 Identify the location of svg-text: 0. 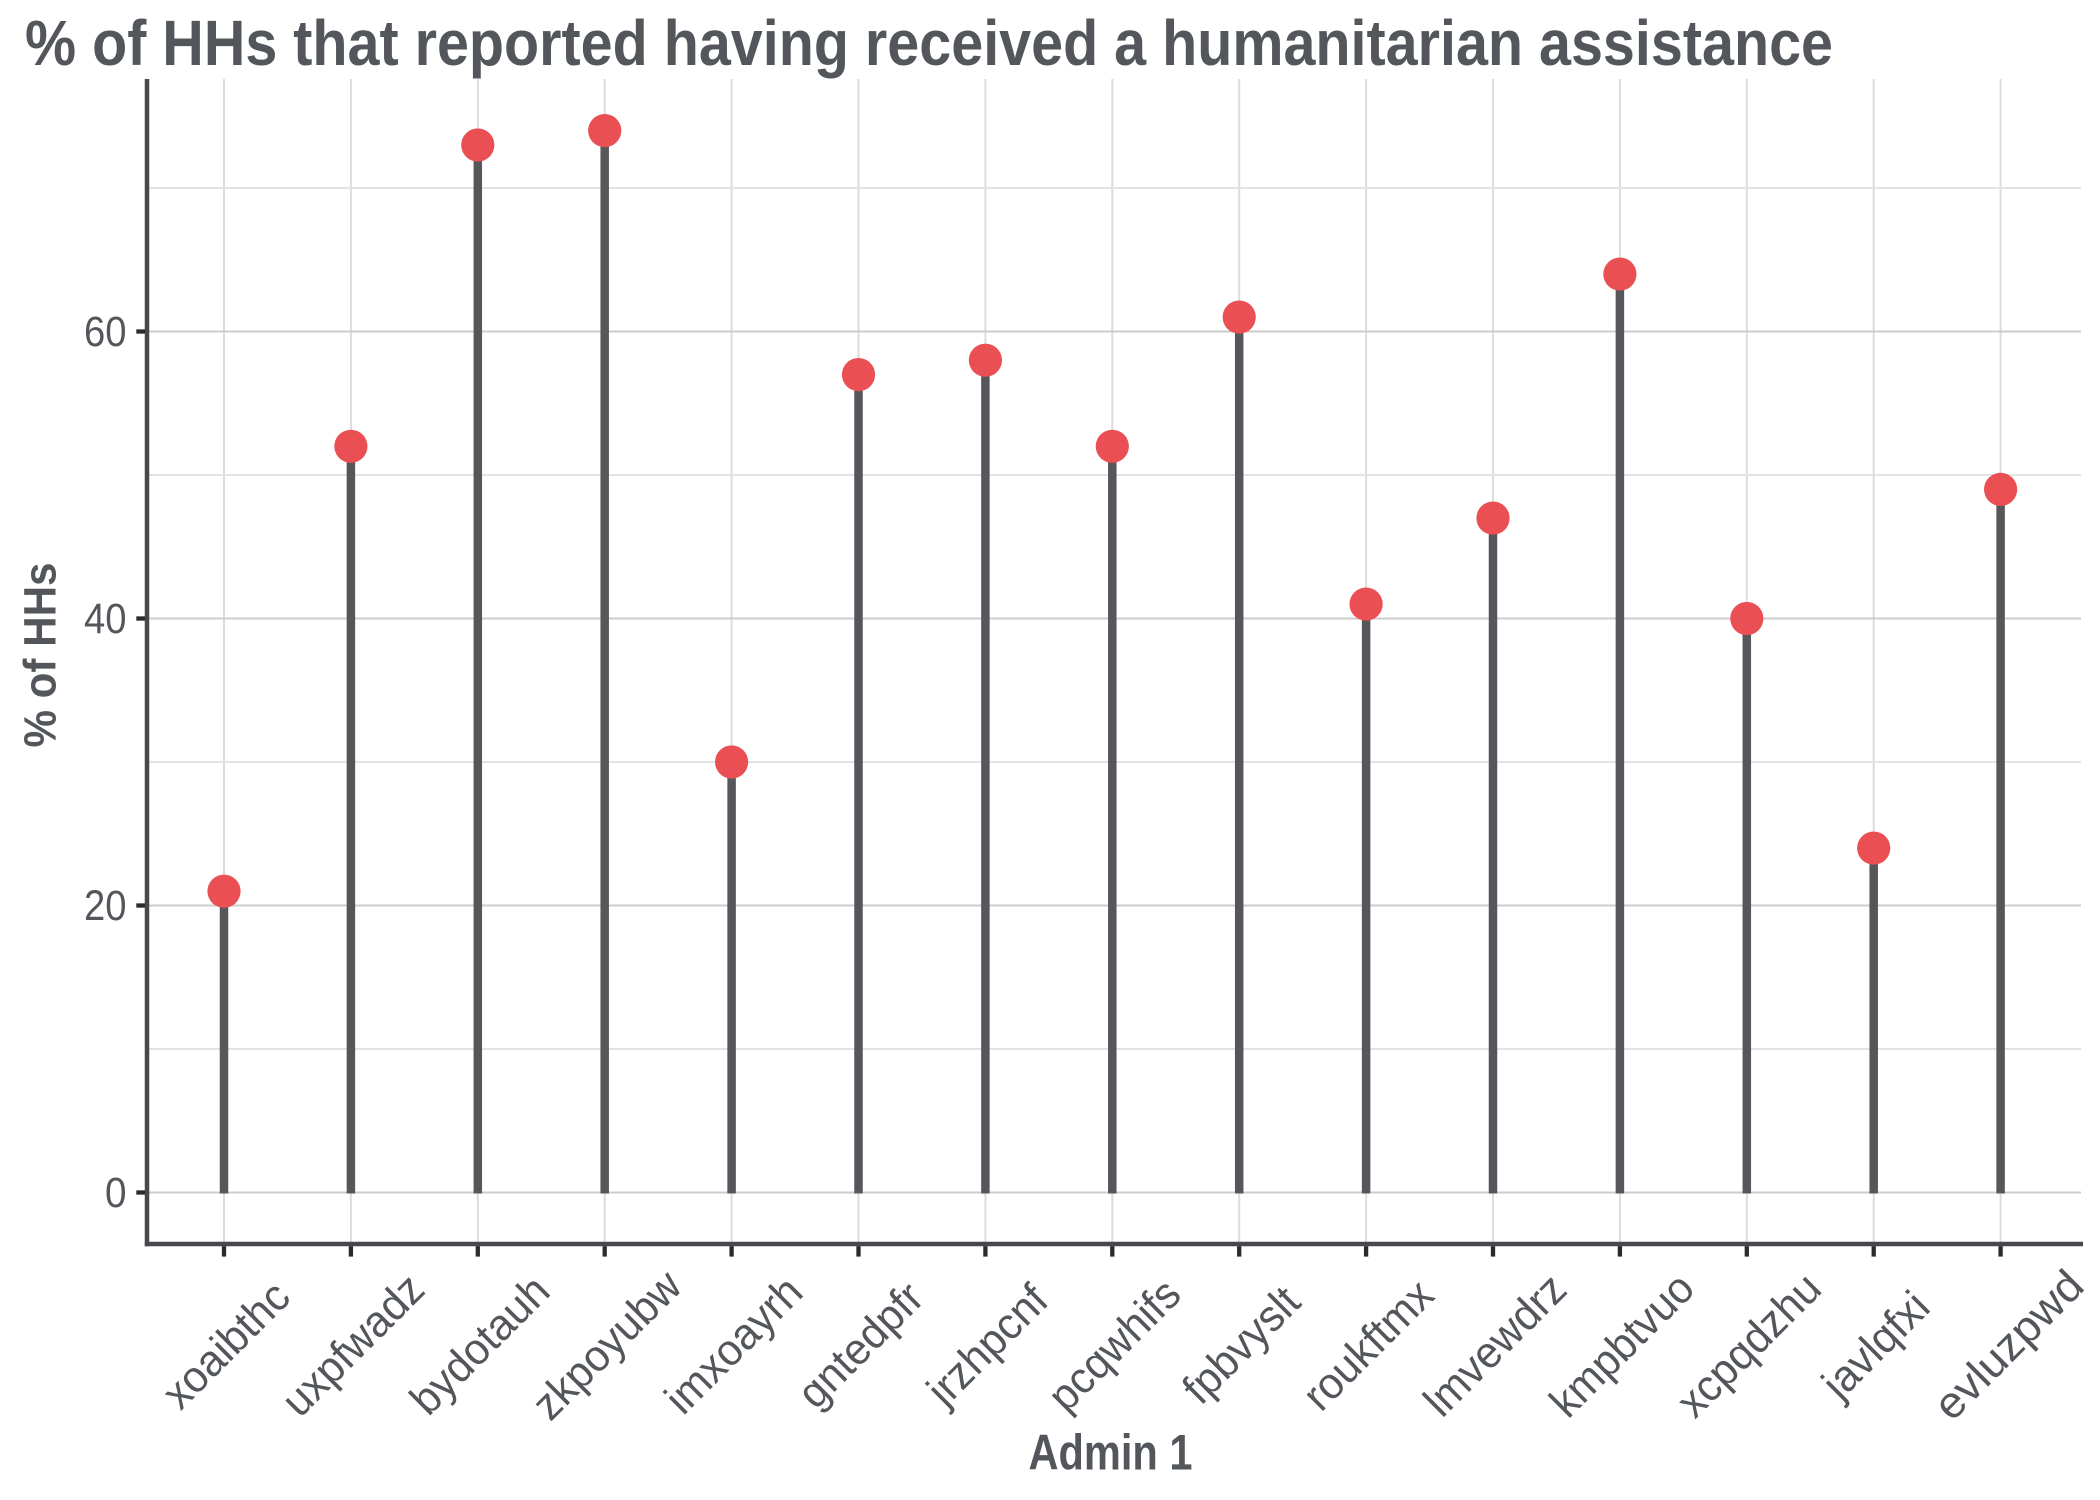
(116, 1193).